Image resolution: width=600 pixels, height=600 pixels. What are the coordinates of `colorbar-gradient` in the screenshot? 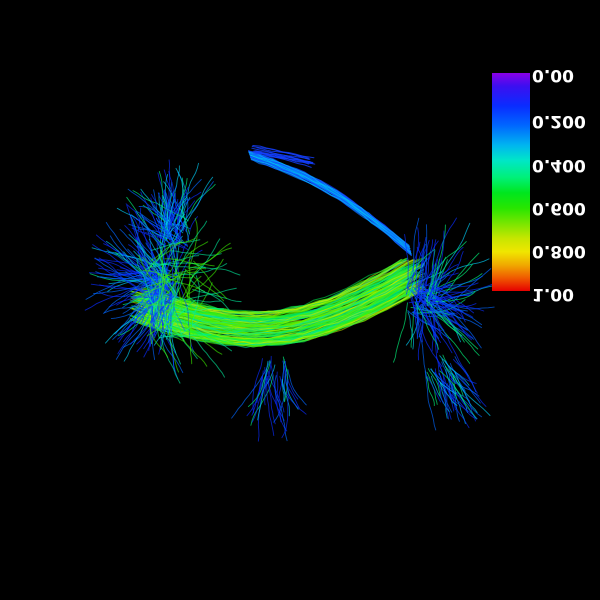 It's located at (511, 182).